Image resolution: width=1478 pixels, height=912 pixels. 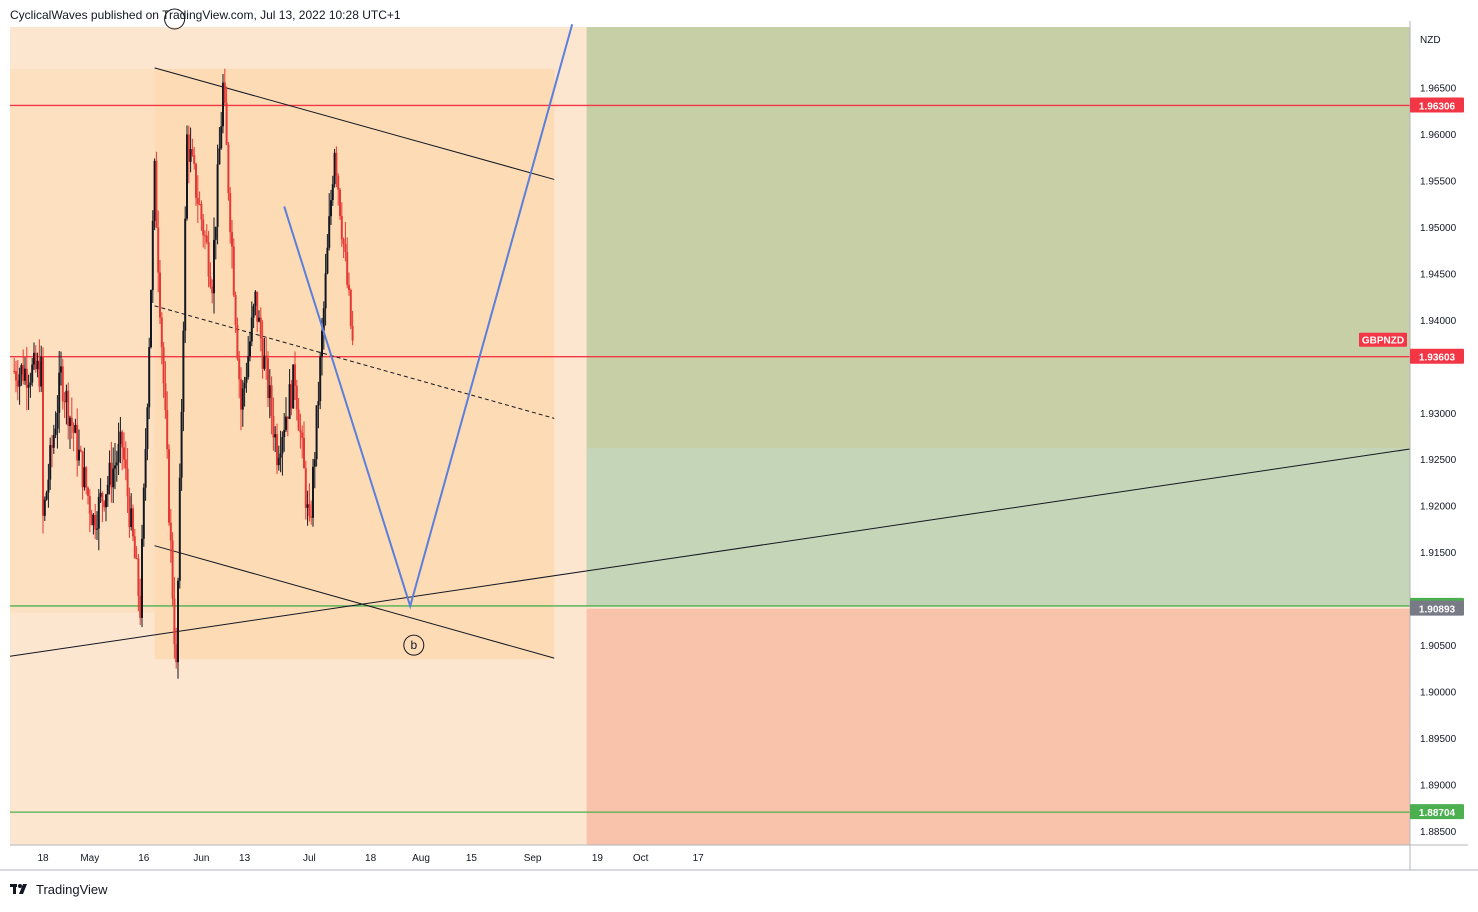 I want to click on y-tick-label: 1.91500, so click(x=1438, y=553).